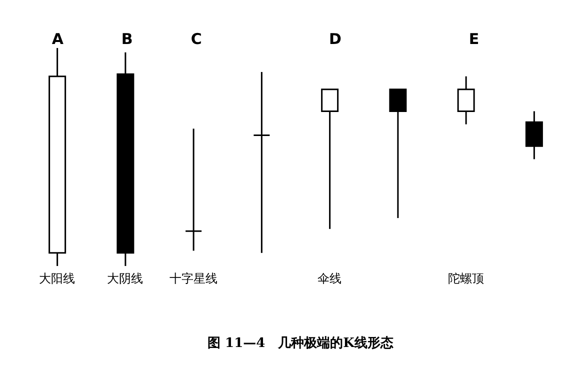  I want to click on text: 图 11—4 几种极端的K线形态, so click(300, 343).